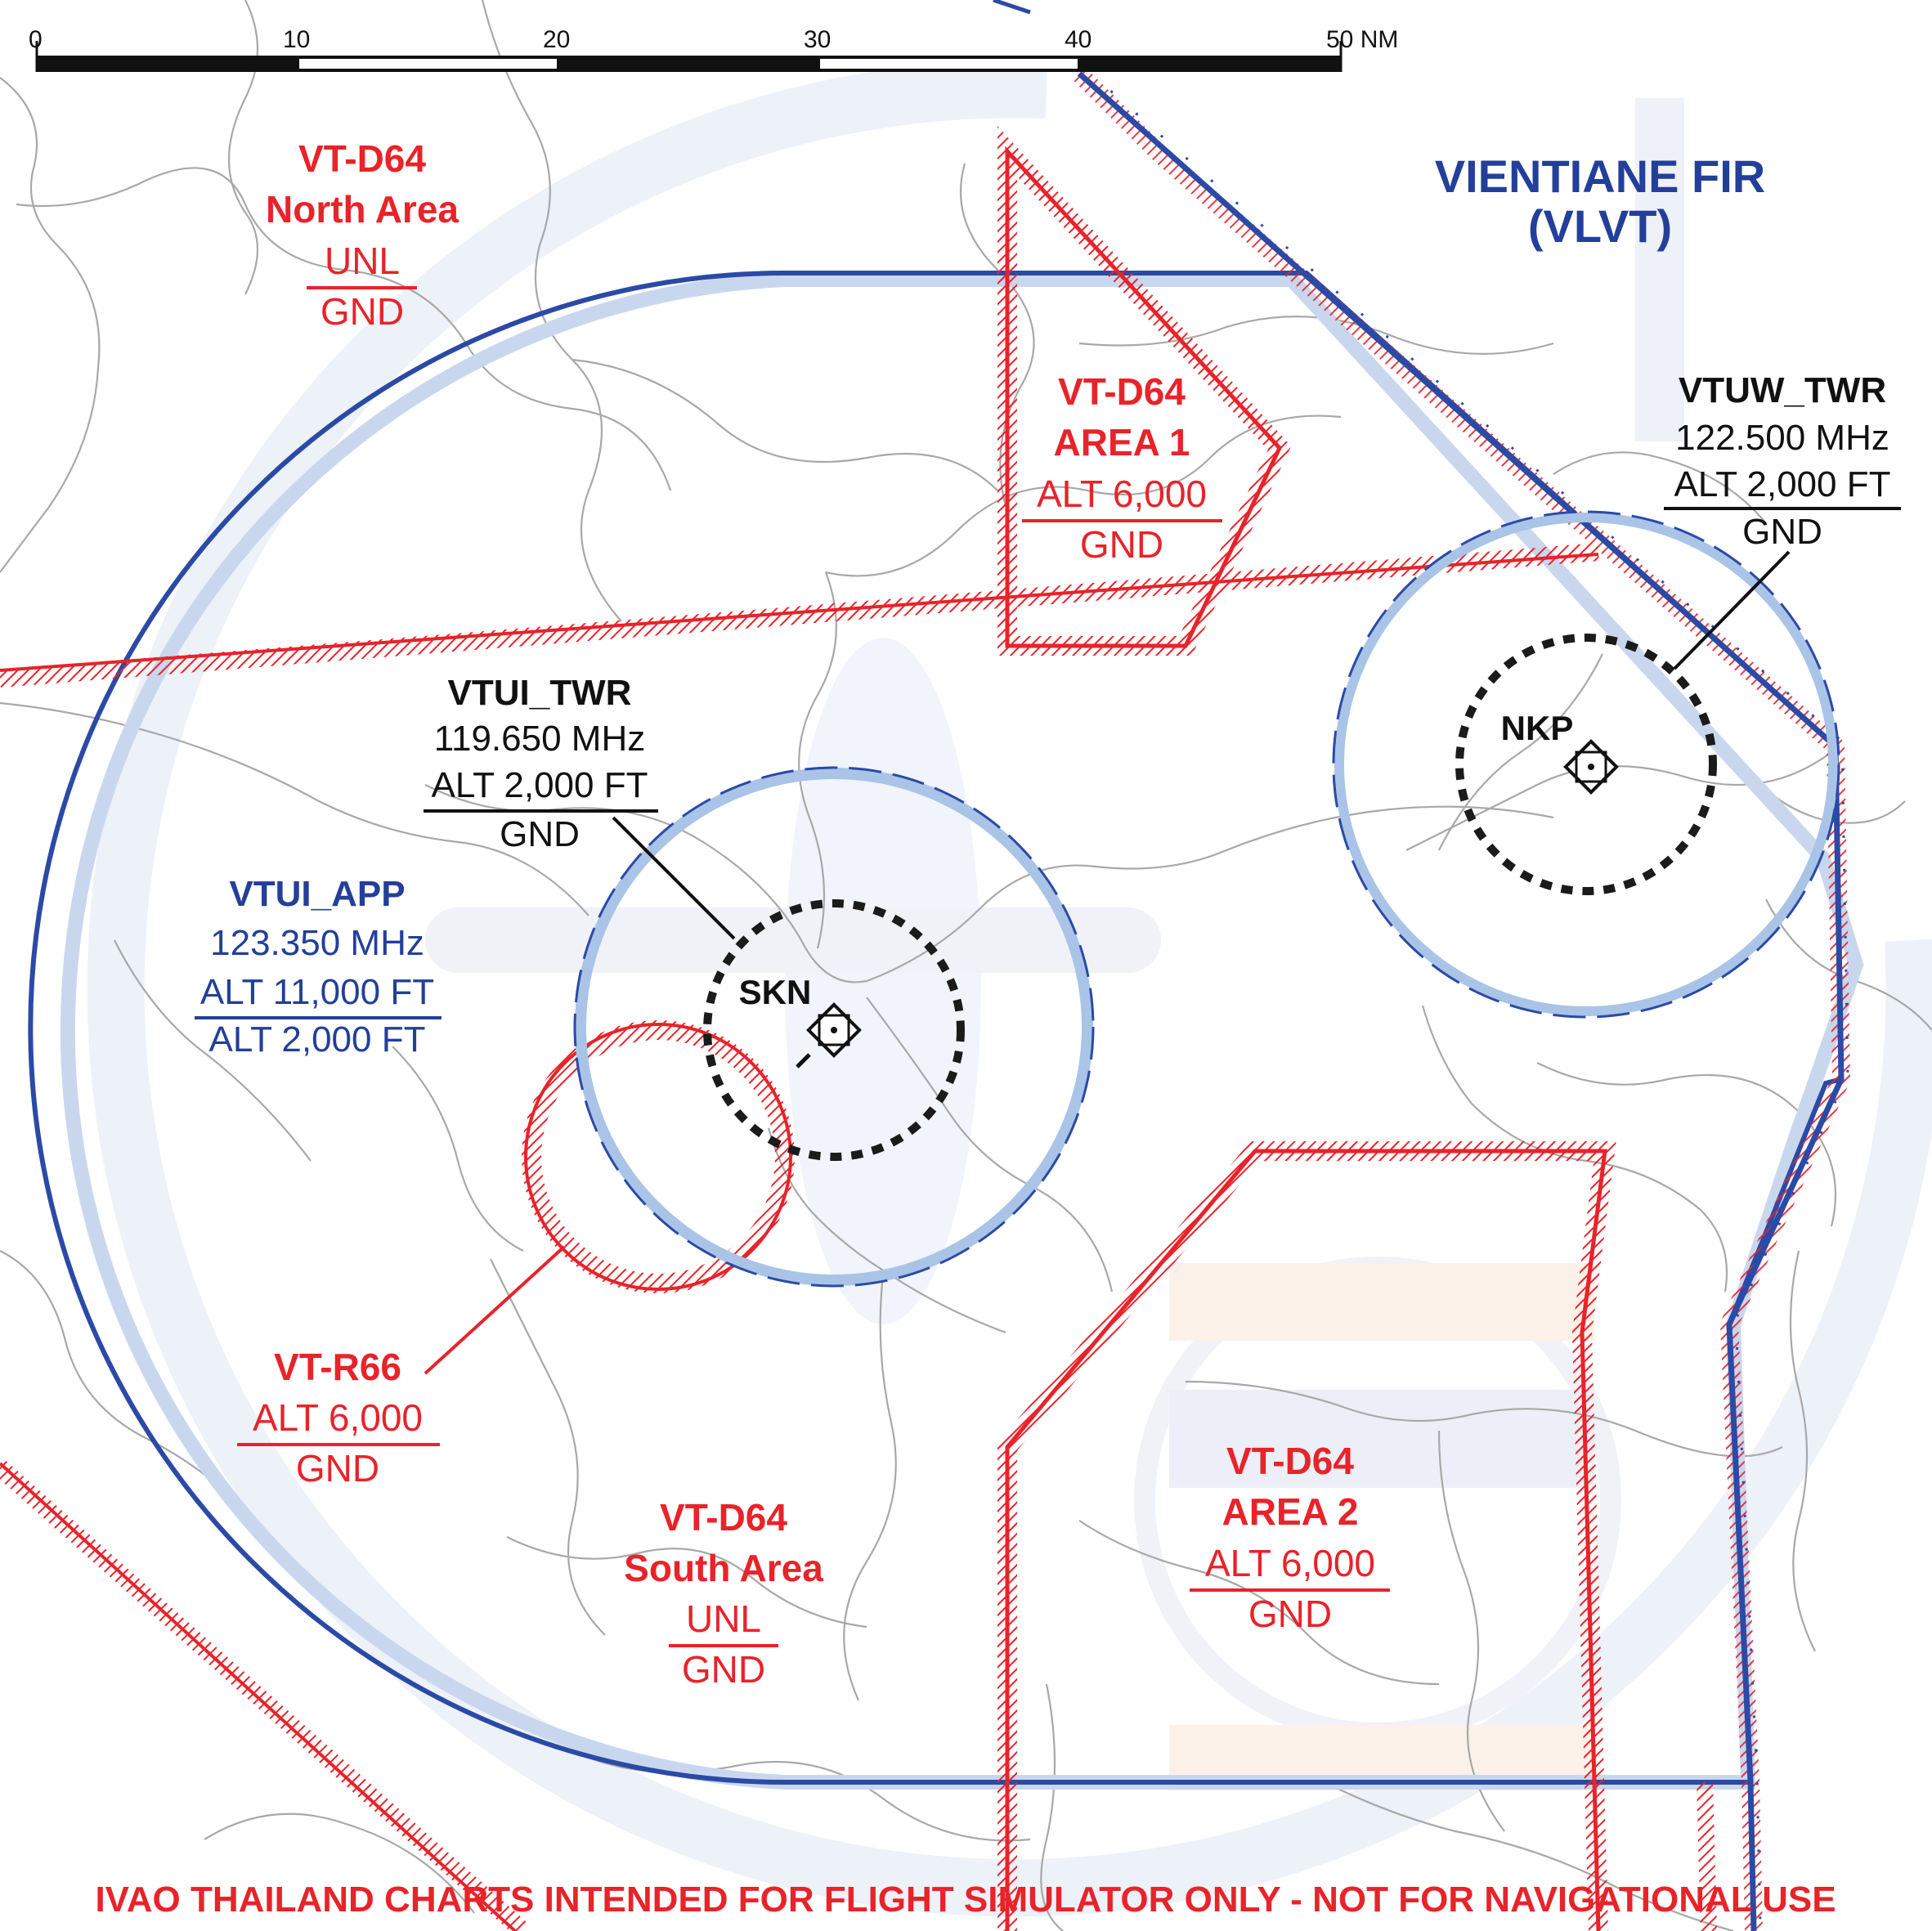 This screenshot has height=1931, width=1932. Describe the element at coordinates (1782, 438) in the screenshot. I see `vtuw-twr-freq: 122.500 MHz` at that location.